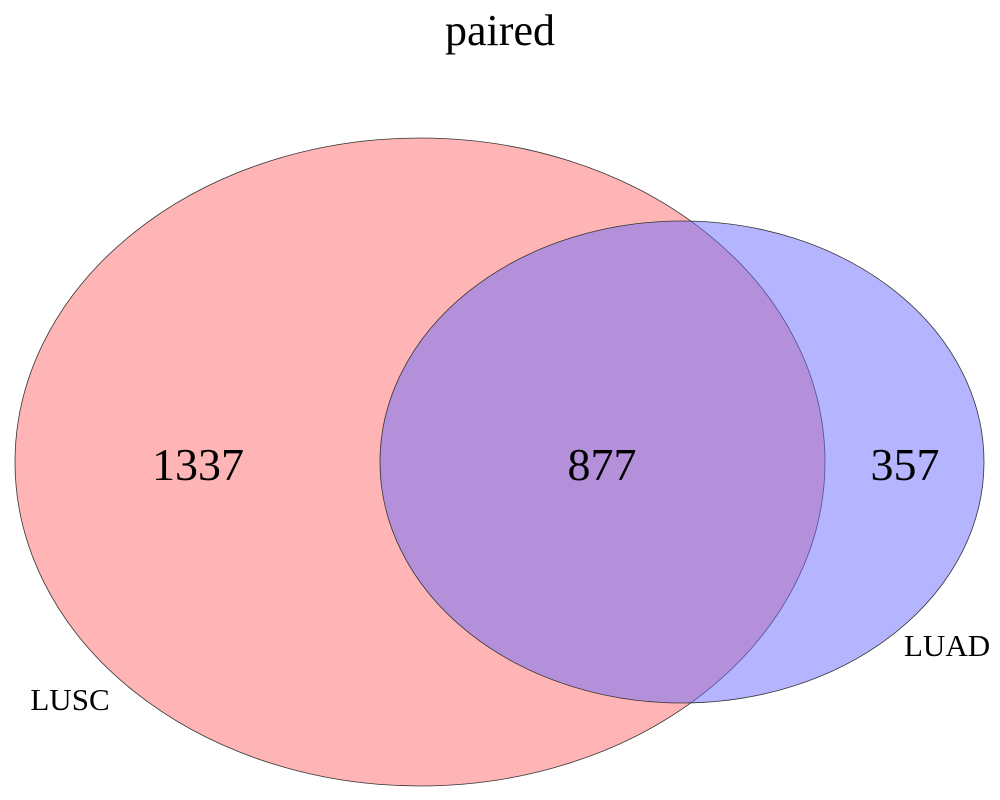 The image size is (1000, 800). I want to click on set-label-luad: LUAD, so click(947, 645).